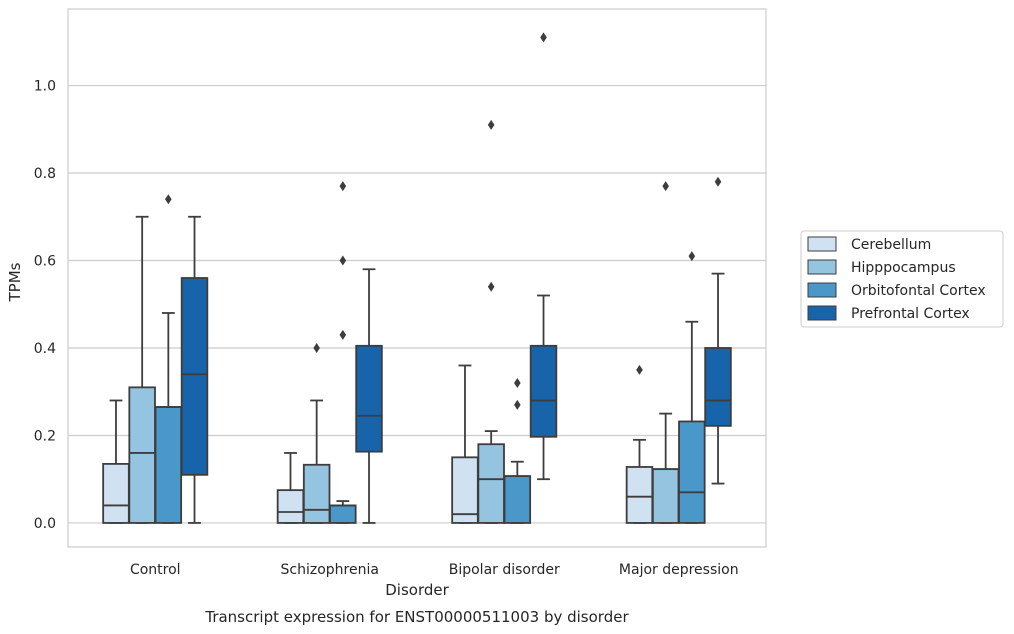 Image resolution: width=1014 pixels, height=634 pixels. Describe the element at coordinates (910, 314) in the screenshot. I see `legend-label: Prefrontal Cortex` at that location.